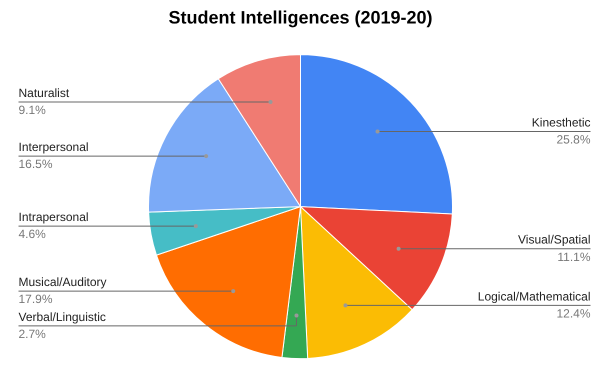 The width and height of the screenshot is (600, 370). I want to click on slice-label: Musical/Auditory, so click(62, 282).